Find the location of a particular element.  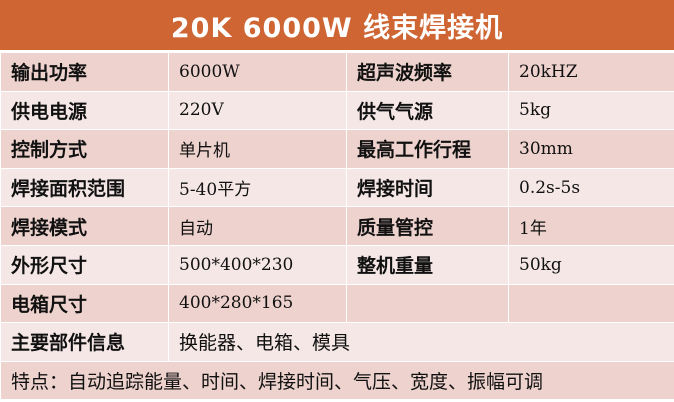

table-row: 控制方式 单片机 最高工作行程 30mm is located at coordinates (337, 149).